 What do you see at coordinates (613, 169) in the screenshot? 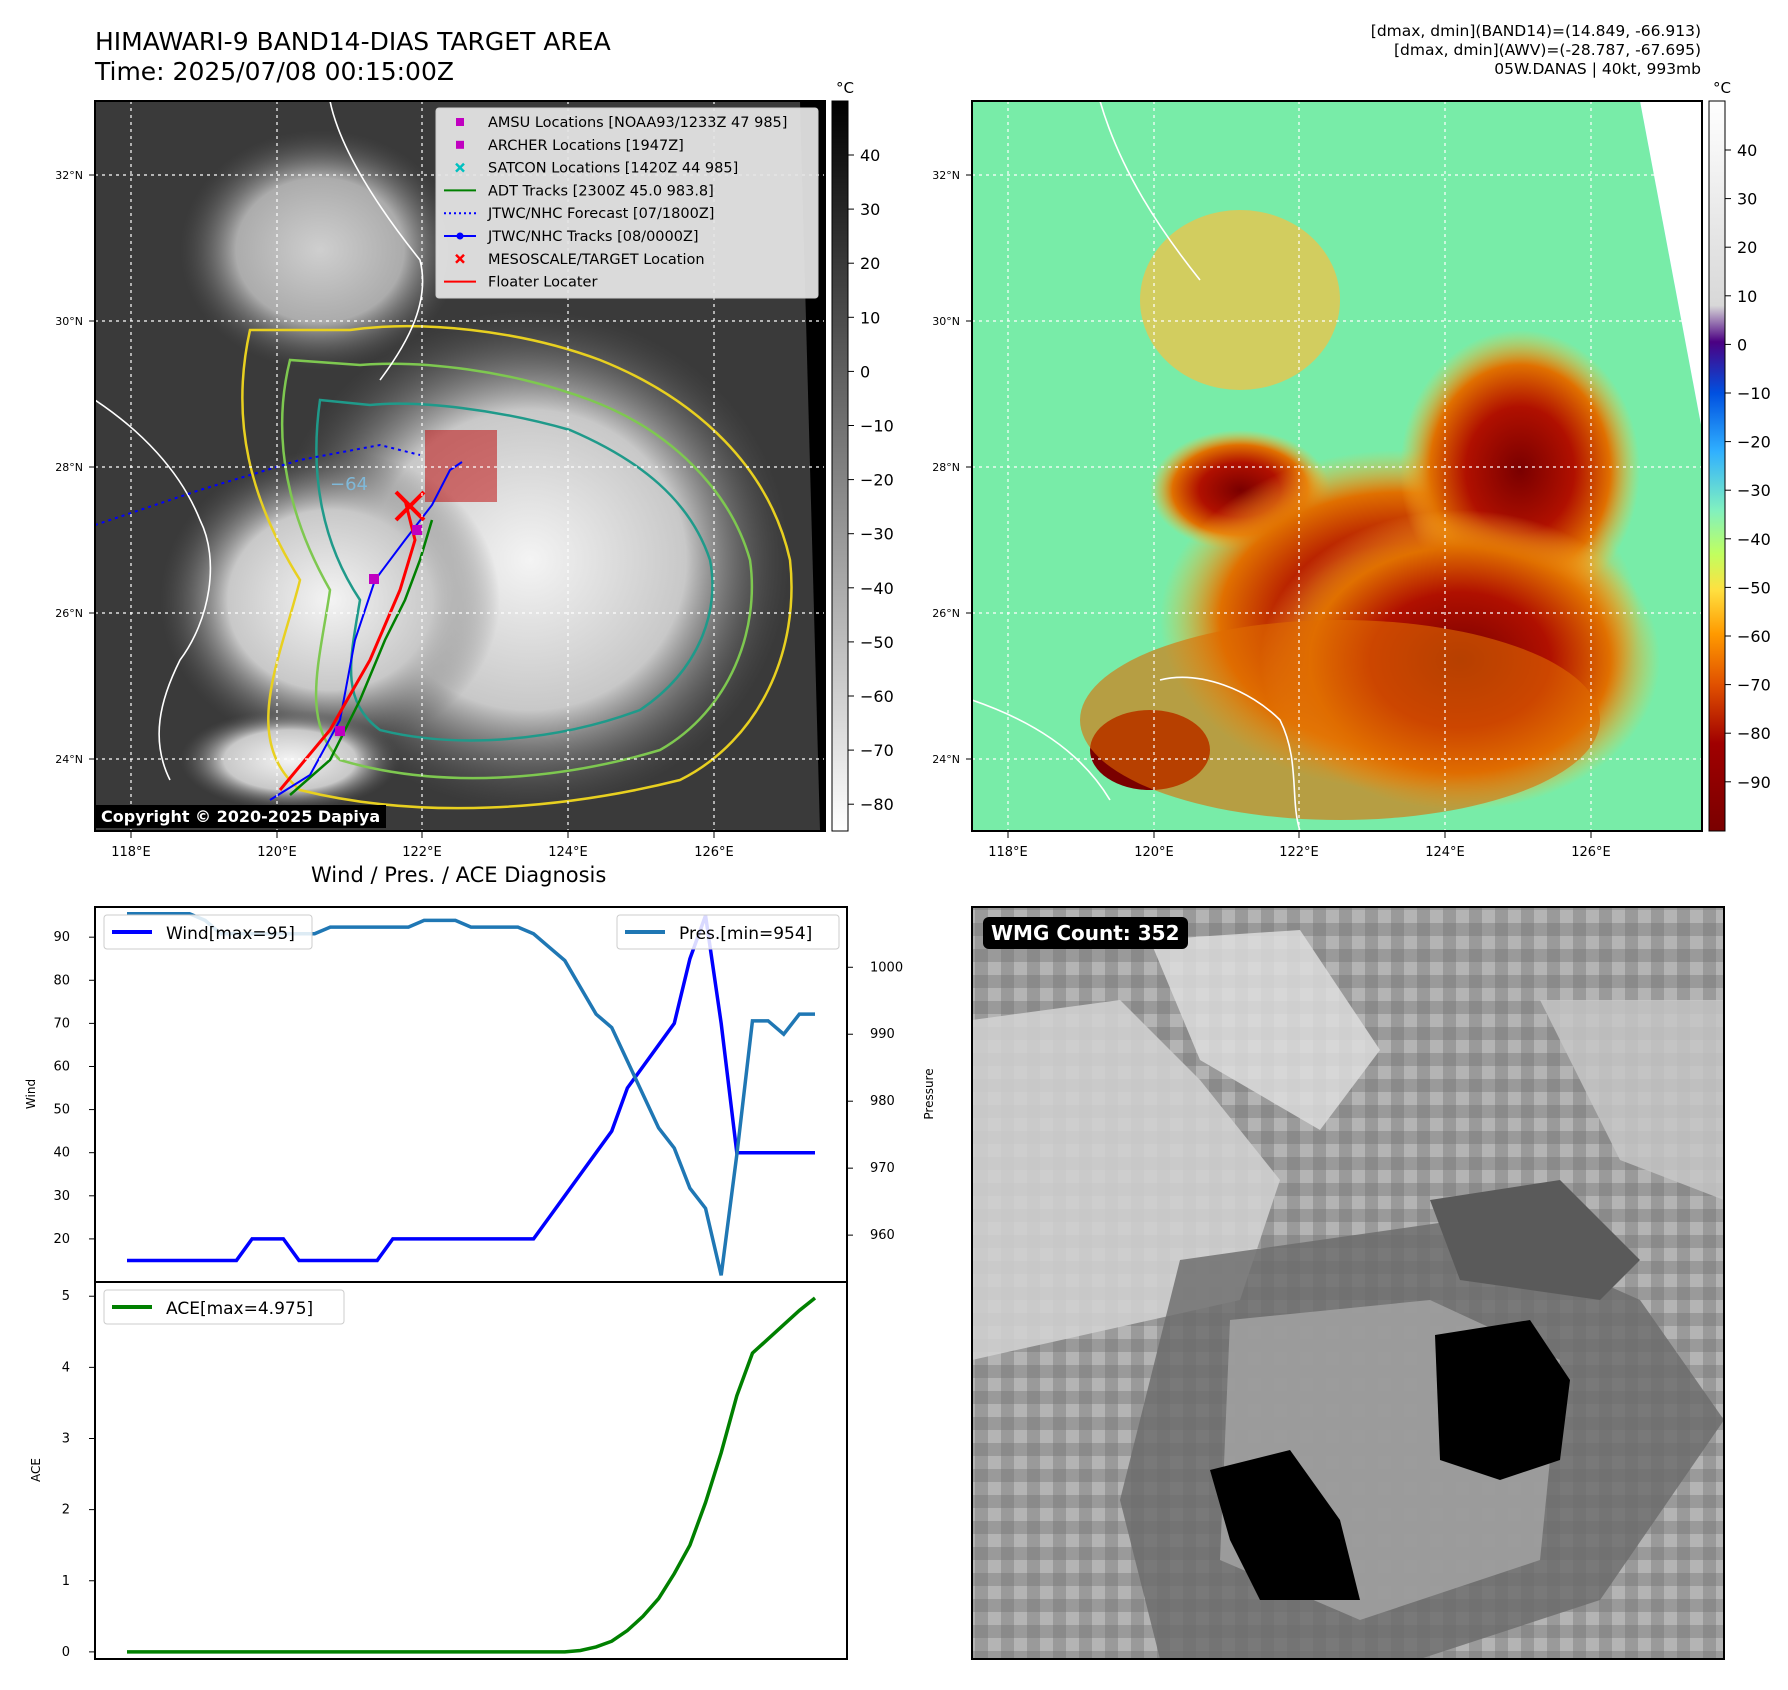
I see `legend-entry-label: SATCON Locations [1420Z 44 985]` at bounding box center [613, 169].